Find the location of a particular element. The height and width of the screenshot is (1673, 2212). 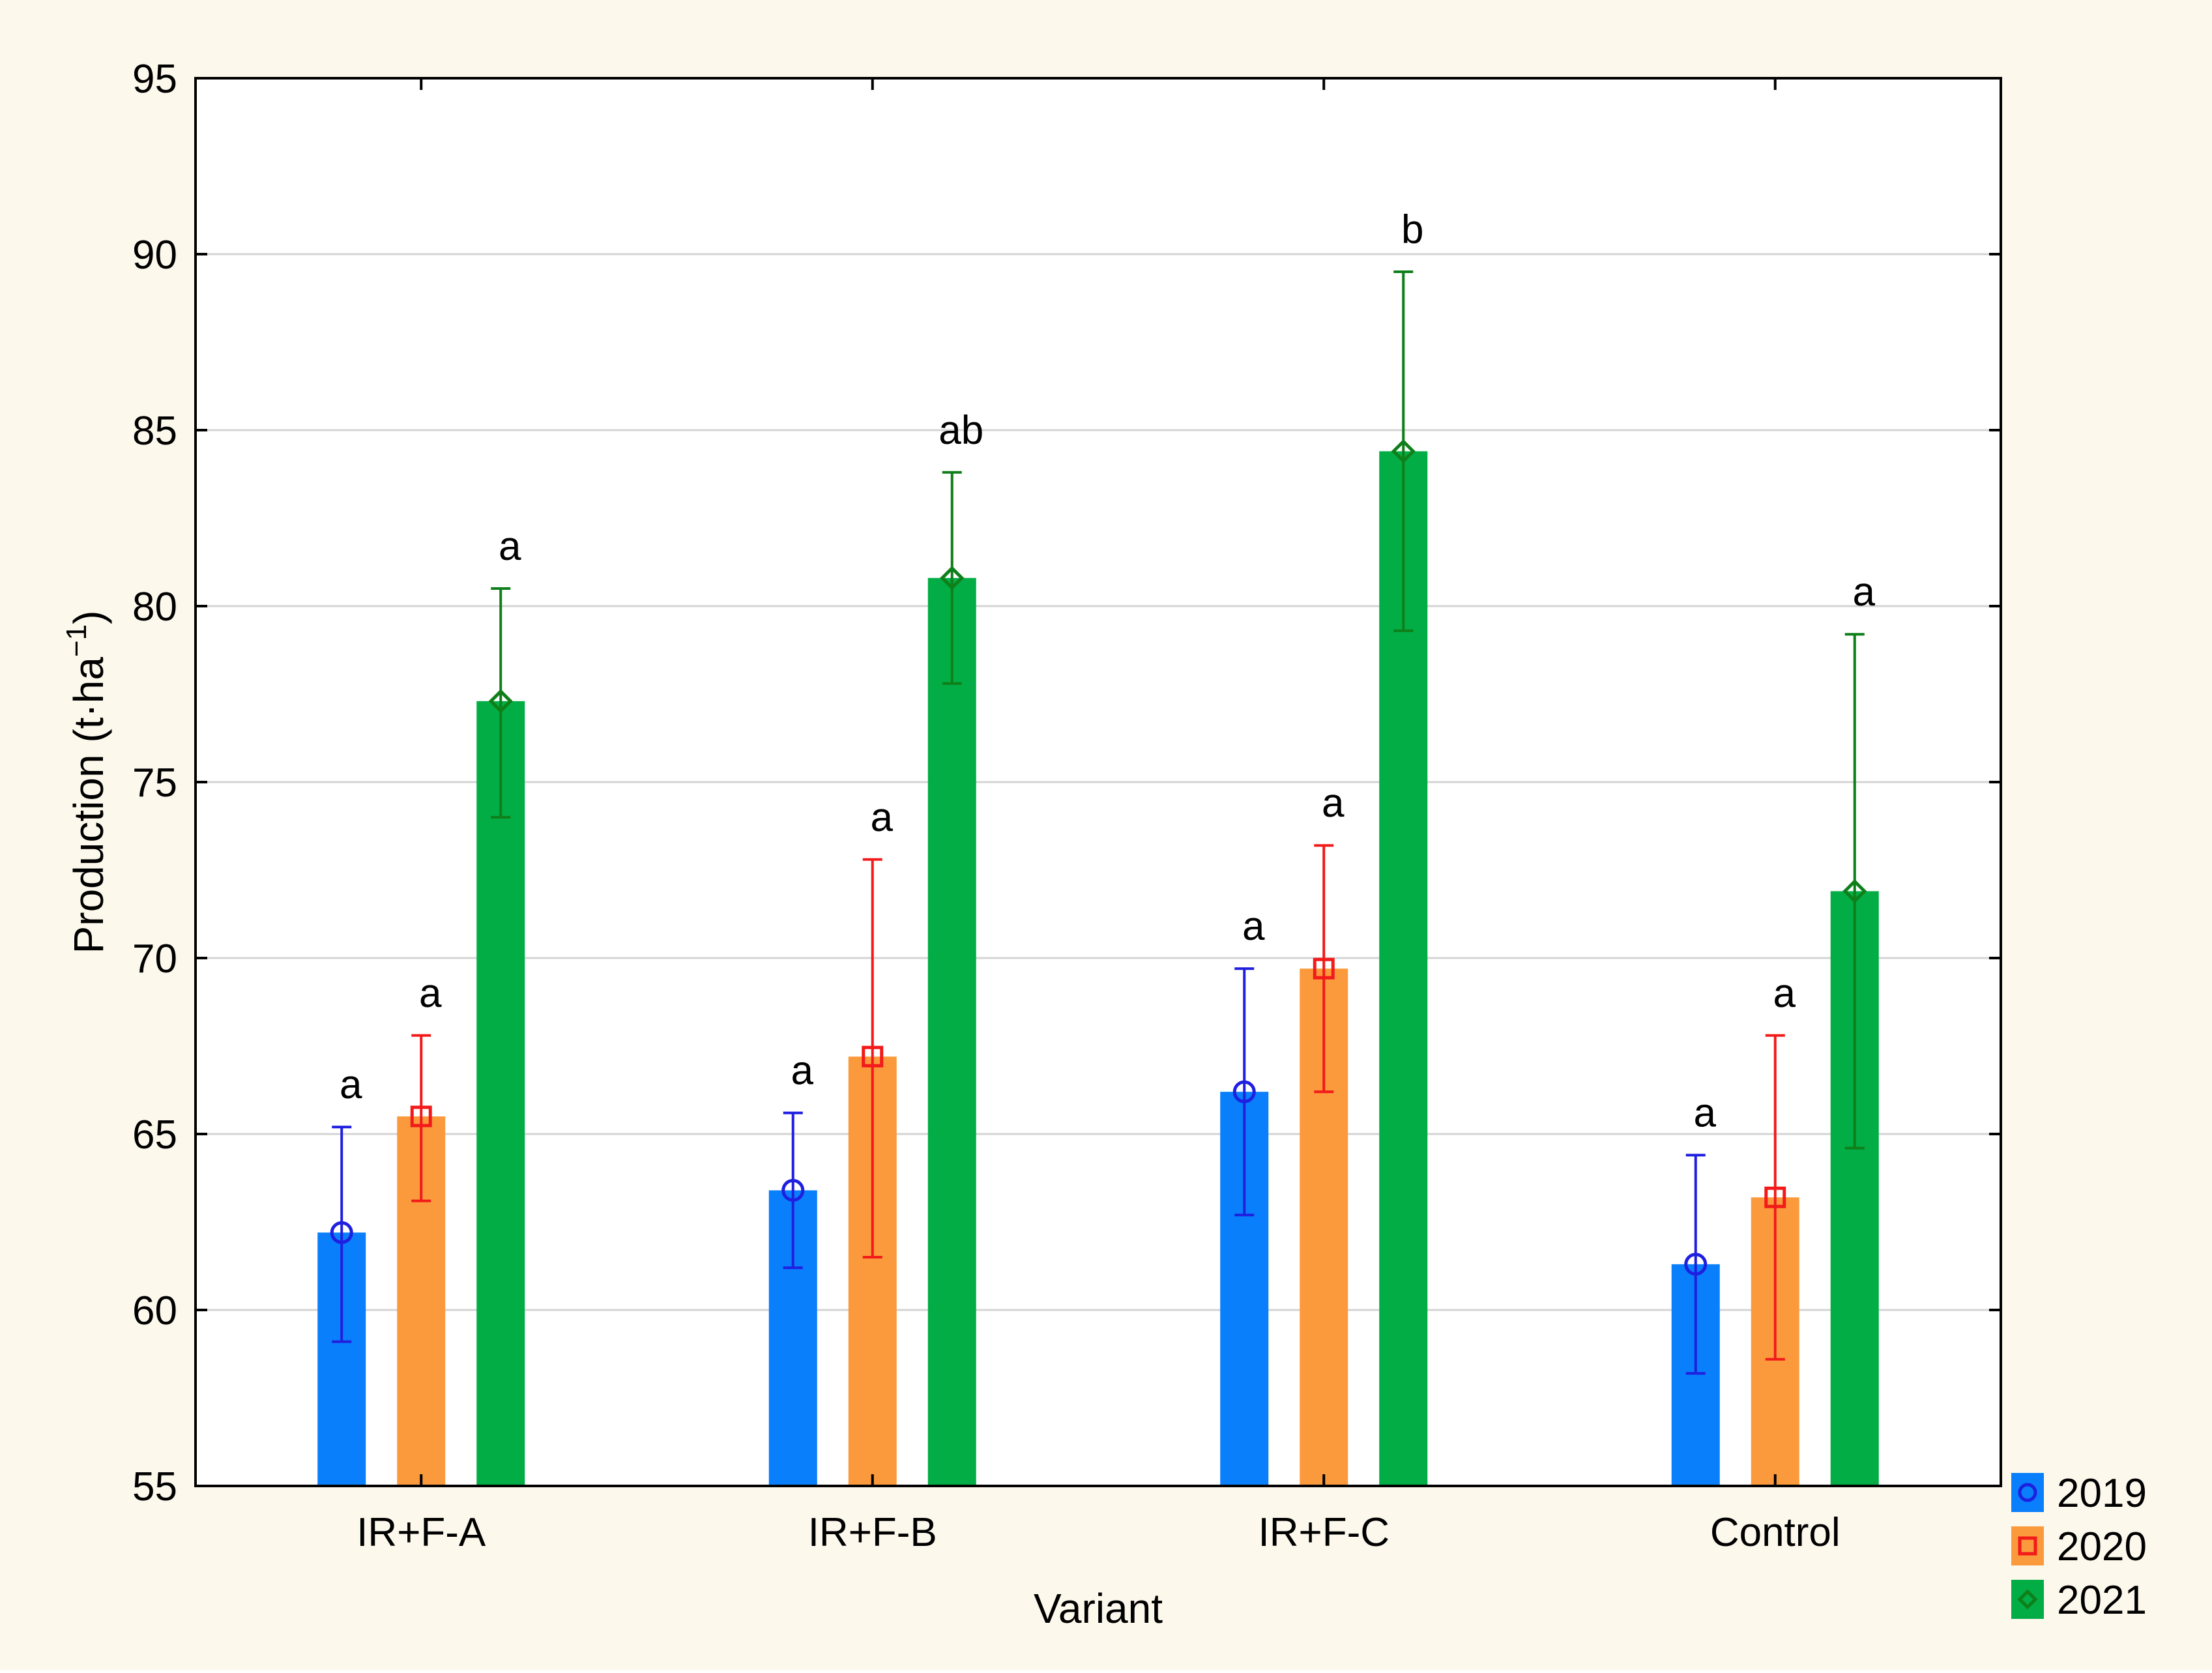

y-tick-label: 60 is located at coordinates (154, 1310).